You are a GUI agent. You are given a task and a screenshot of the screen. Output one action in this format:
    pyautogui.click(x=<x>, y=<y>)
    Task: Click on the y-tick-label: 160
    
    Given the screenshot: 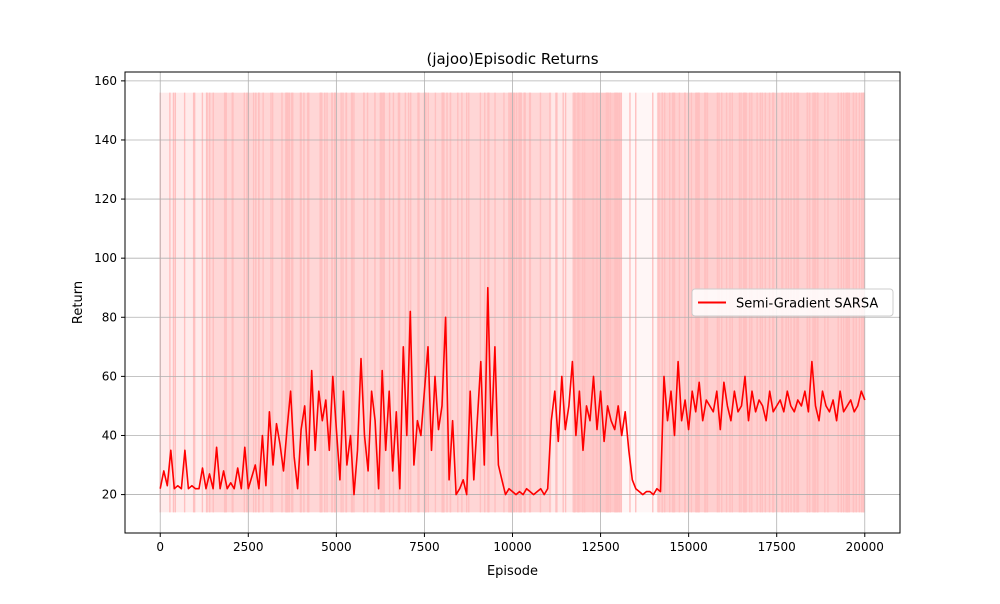 What is the action you would take?
    pyautogui.click(x=105, y=81)
    